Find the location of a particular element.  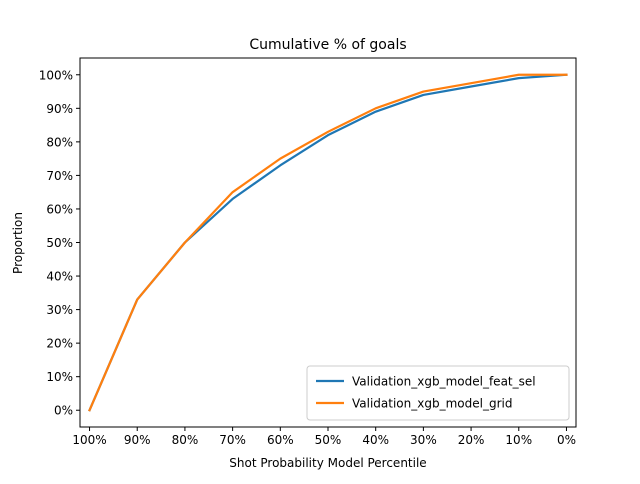

x-tick-label: 30% is located at coordinates (423, 440).